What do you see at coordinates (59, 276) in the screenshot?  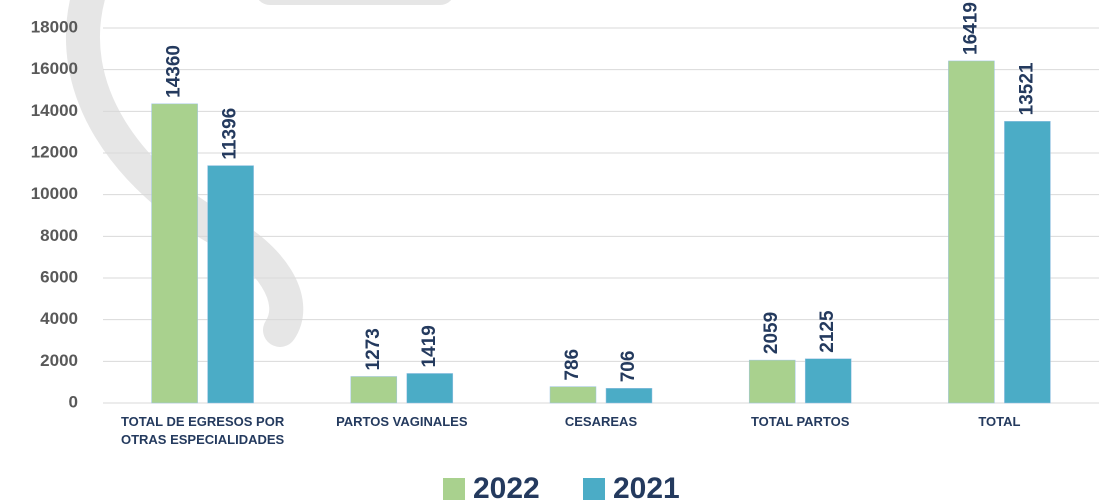 I see `y-tick-label: 6000` at bounding box center [59, 276].